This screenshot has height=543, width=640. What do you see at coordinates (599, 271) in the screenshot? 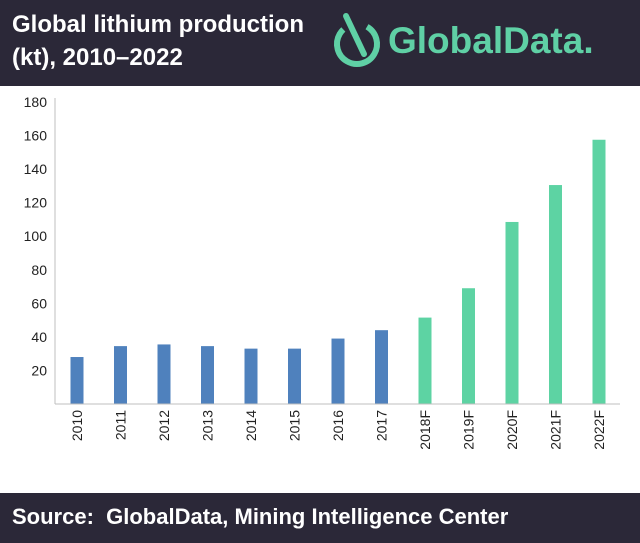
I see `bar-2022F` at bounding box center [599, 271].